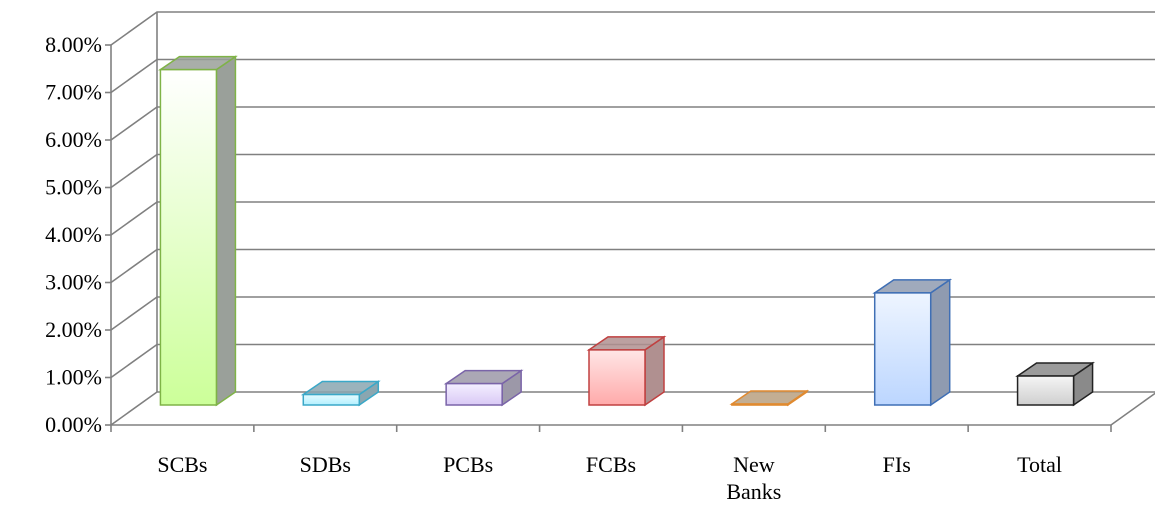 This screenshot has width=1155, height=510. I want to click on bar-pcbs, so click(483, 388).